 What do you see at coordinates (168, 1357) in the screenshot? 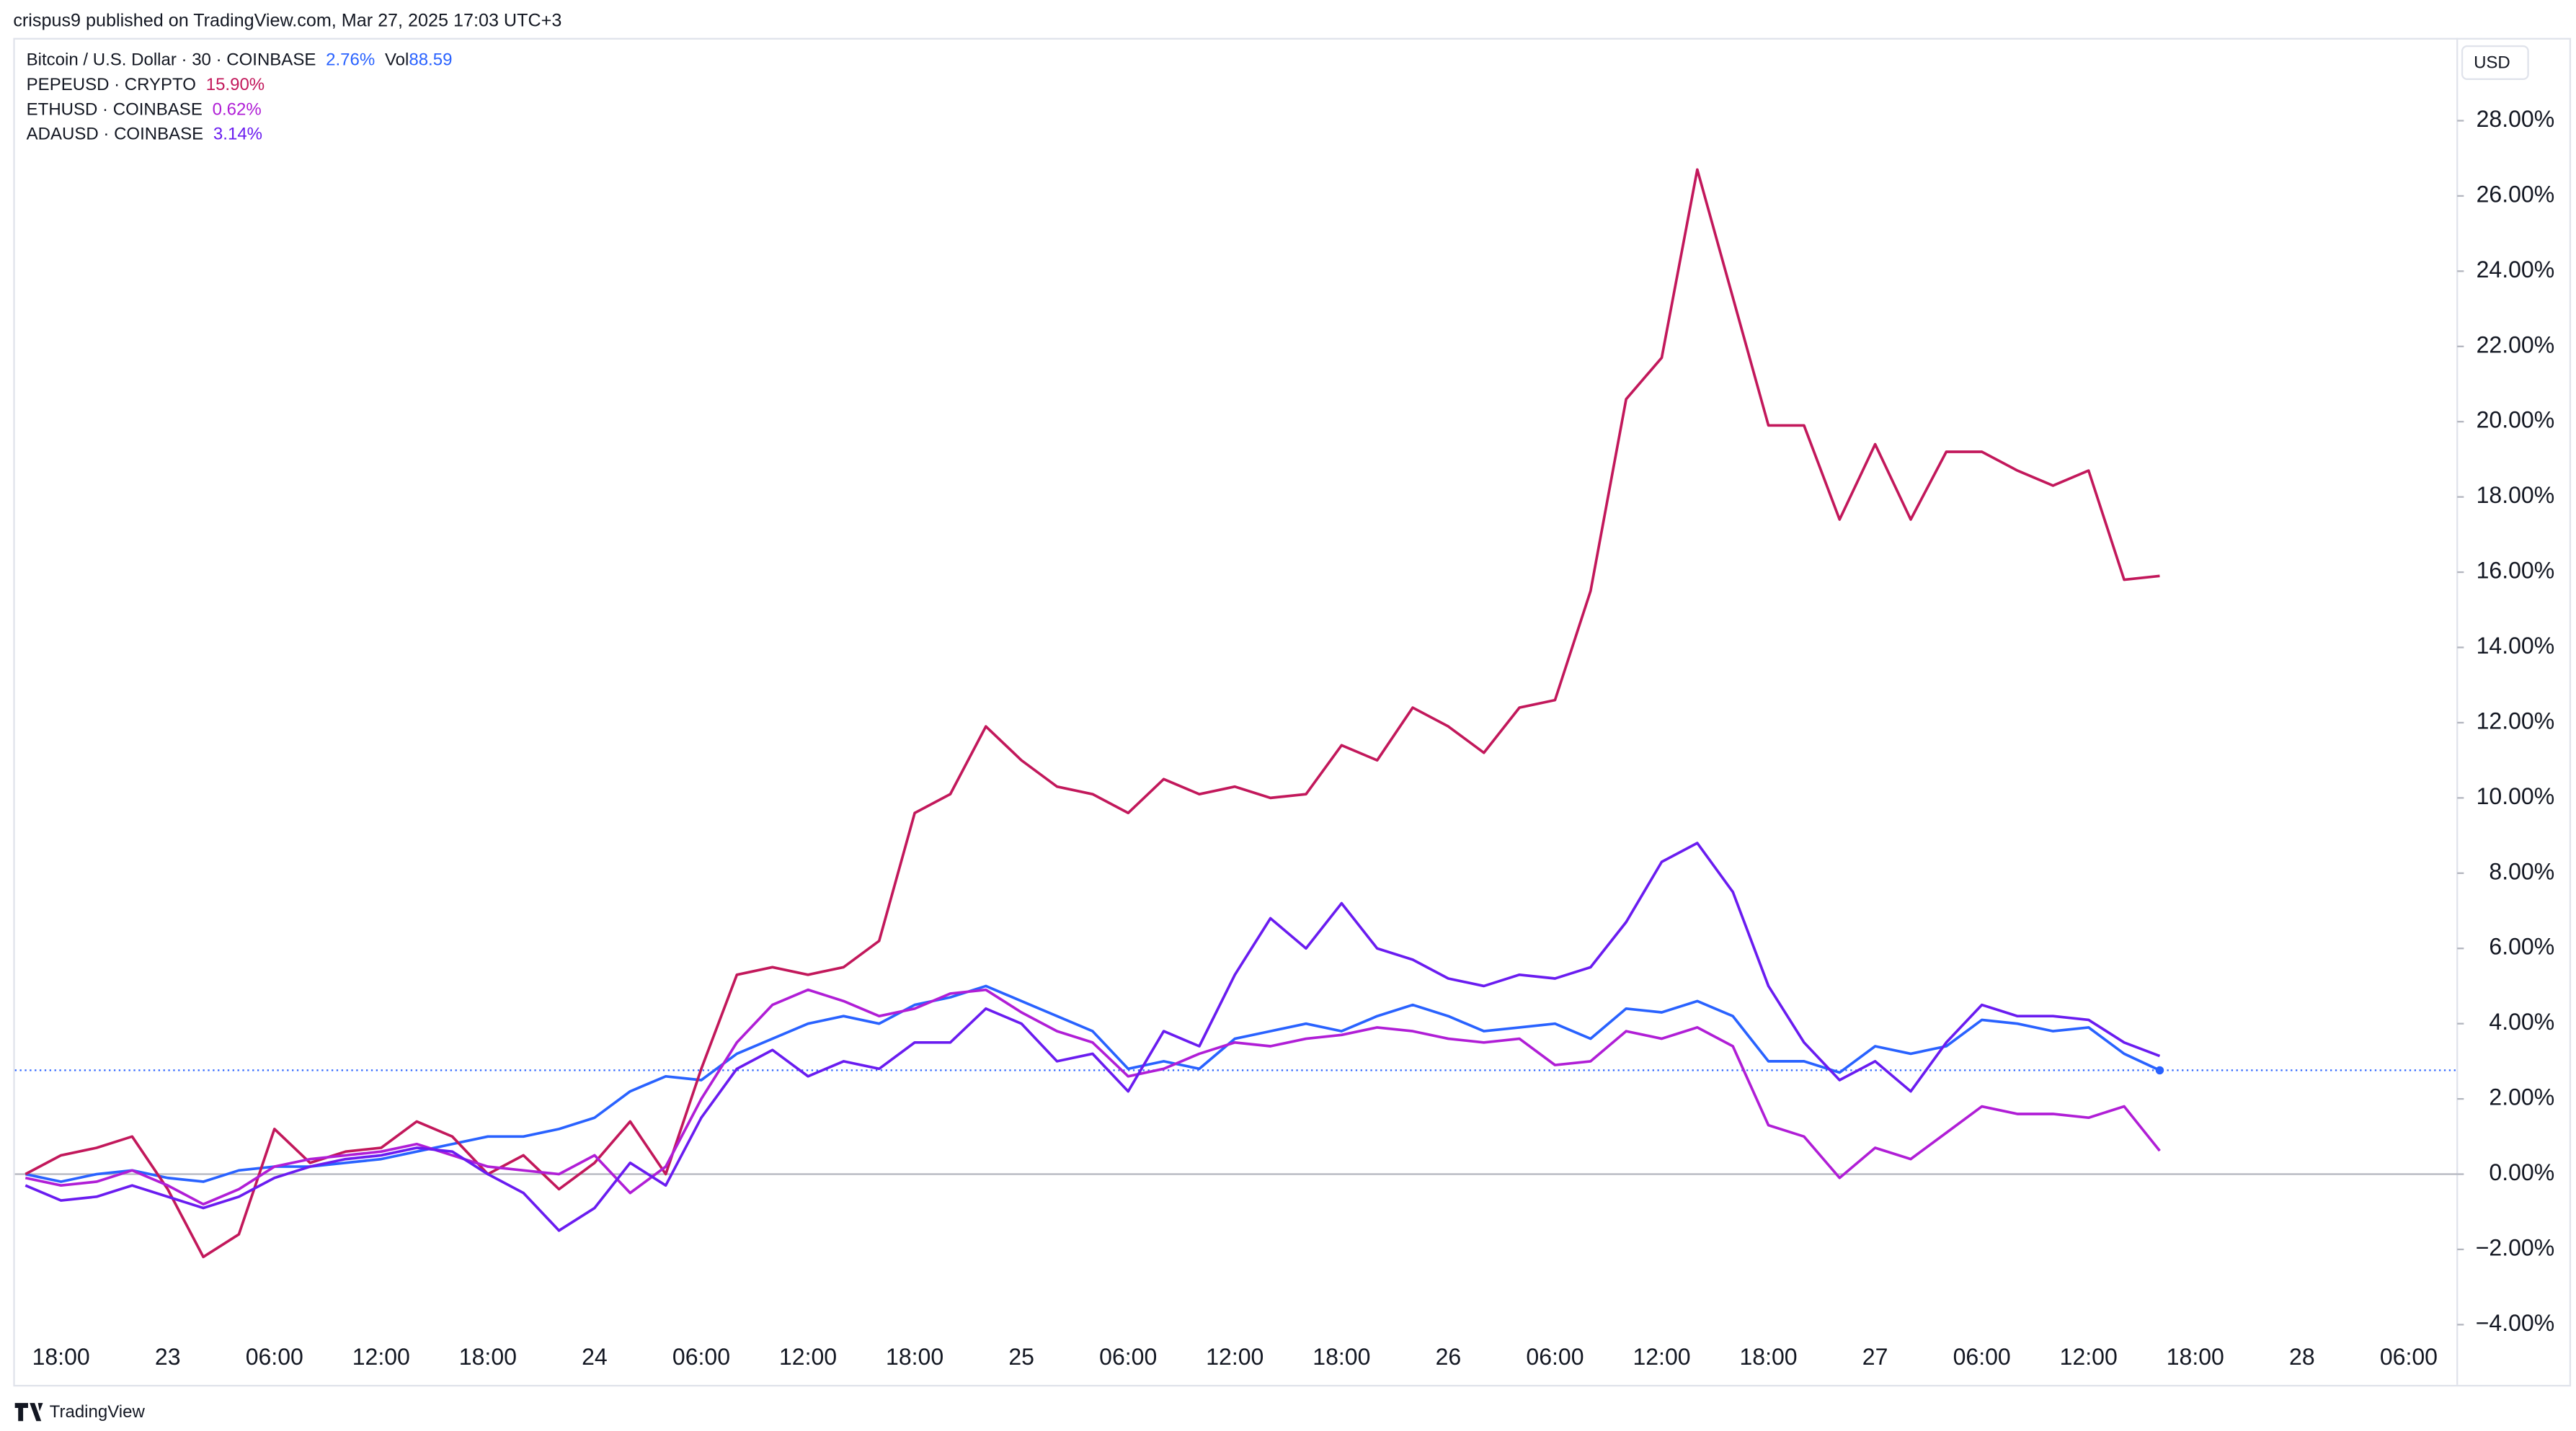
I see `x-tick-label: 23` at bounding box center [168, 1357].